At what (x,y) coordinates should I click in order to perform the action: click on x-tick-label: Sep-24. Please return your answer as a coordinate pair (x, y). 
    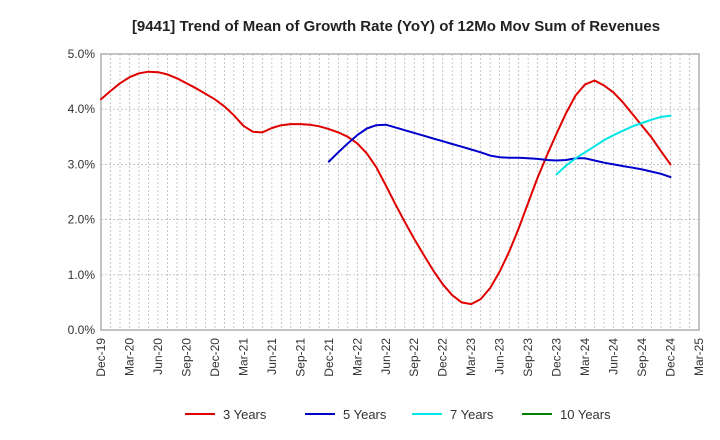
    Looking at the image, I should click on (642, 357).